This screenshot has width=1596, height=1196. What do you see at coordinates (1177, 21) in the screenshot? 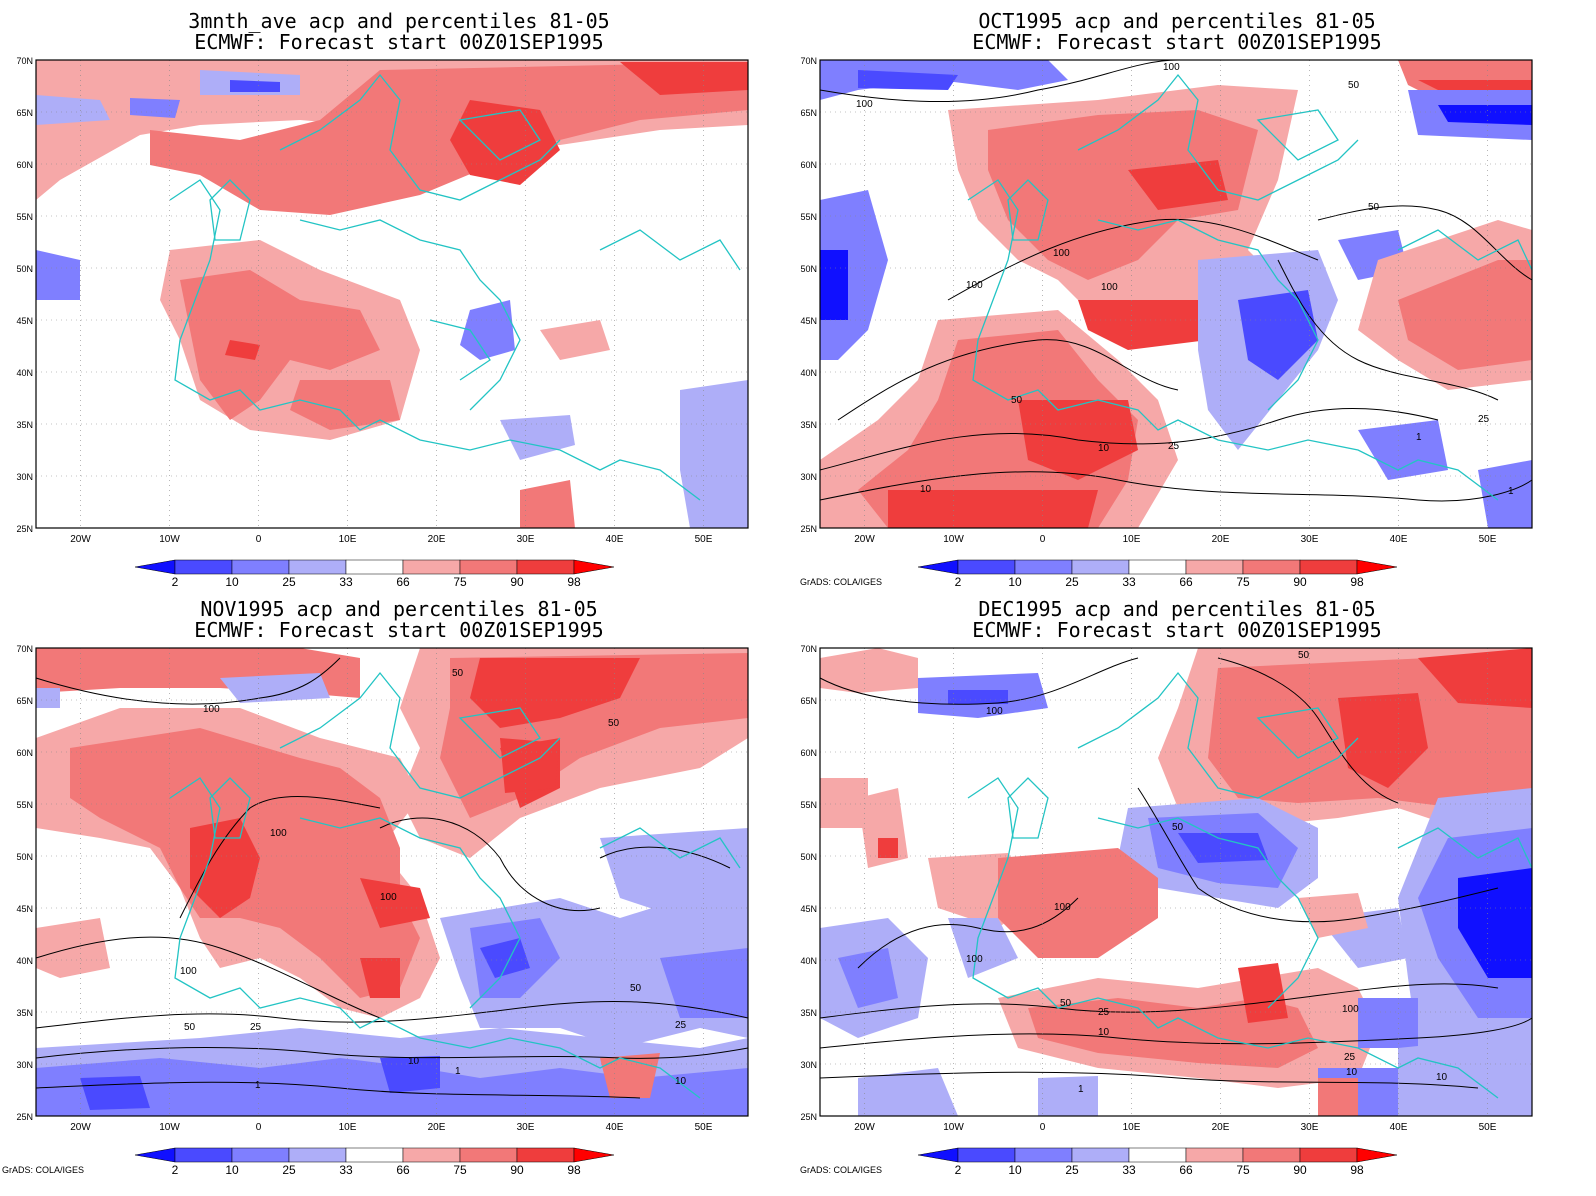
I see `panel-title-line1: OCT1995 acp and percentiles 81-05` at bounding box center [1177, 21].